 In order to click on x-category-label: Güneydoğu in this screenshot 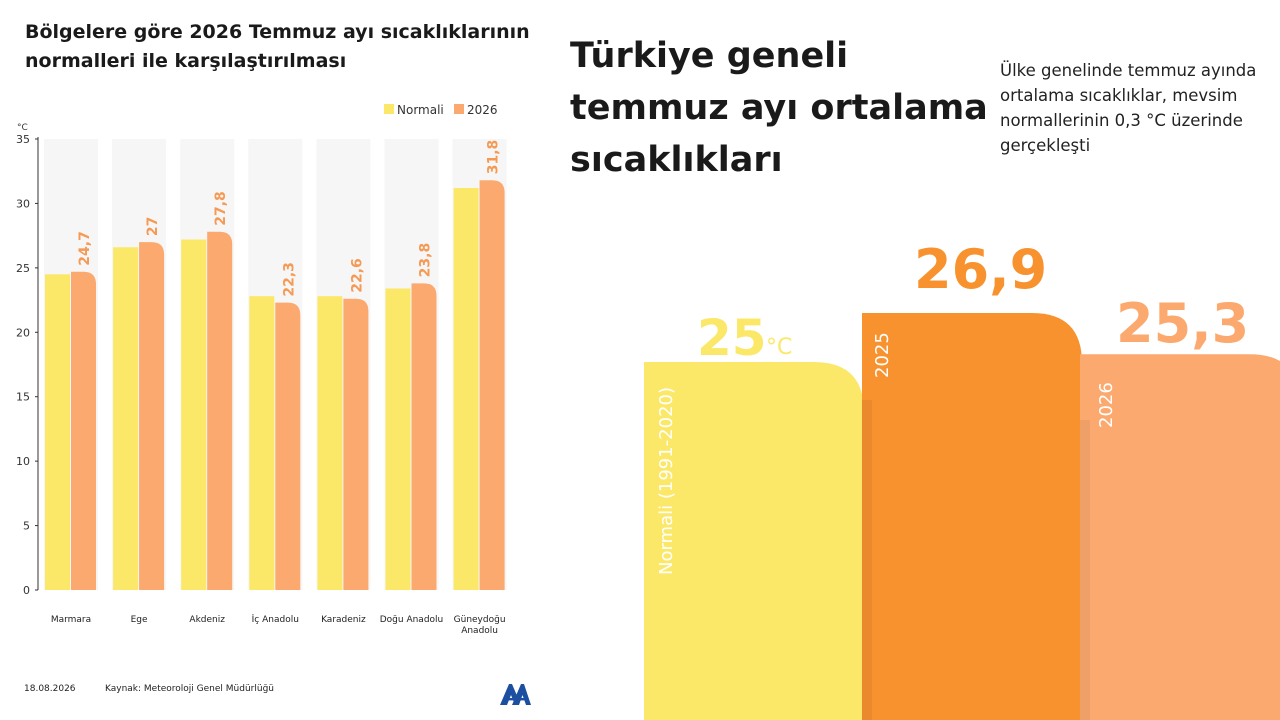, I will do `click(480, 620)`.